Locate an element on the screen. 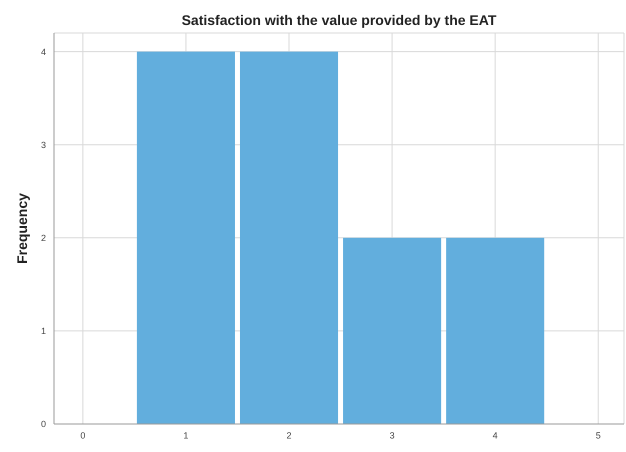 The height and width of the screenshot is (452, 626). y-tick-label: 3 is located at coordinates (43, 145).